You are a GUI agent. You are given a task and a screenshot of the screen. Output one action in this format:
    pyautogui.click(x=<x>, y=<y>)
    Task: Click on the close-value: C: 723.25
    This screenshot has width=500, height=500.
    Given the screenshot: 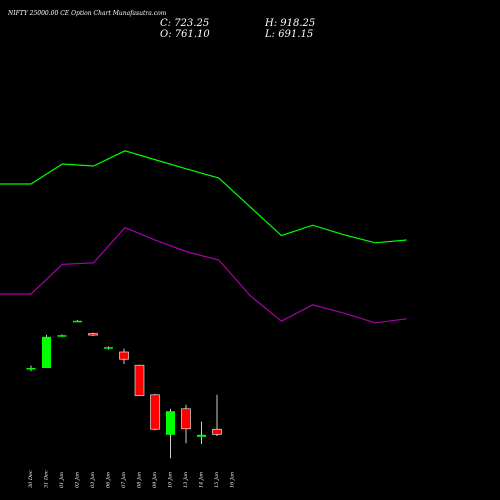 What is the action you would take?
    pyautogui.click(x=184, y=23)
    